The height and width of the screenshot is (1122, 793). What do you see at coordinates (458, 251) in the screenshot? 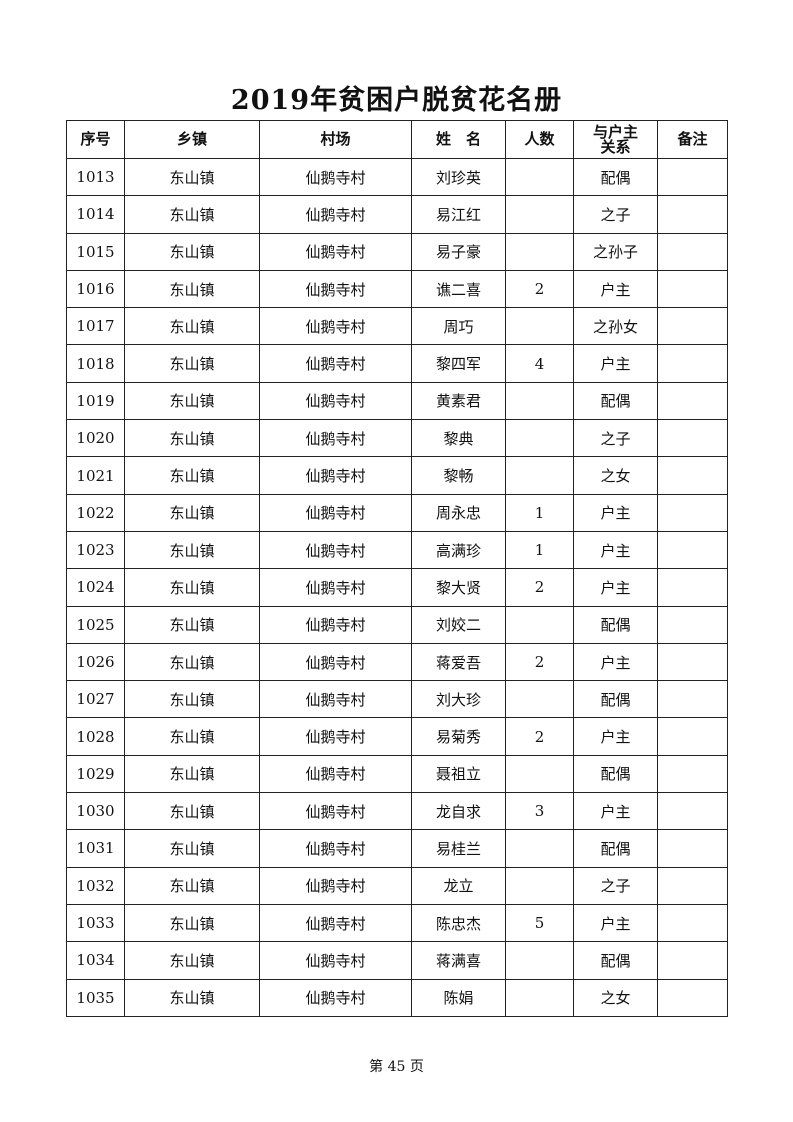
I see `cell-name: 易子豪` at bounding box center [458, 251].